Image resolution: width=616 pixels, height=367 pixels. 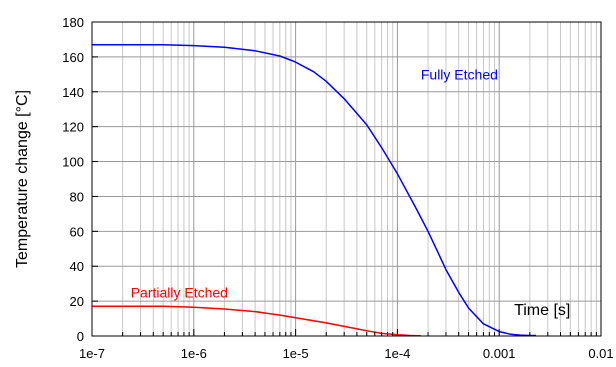 I want to click on x-tick-label: 0.01, so click(x=600, y=353).